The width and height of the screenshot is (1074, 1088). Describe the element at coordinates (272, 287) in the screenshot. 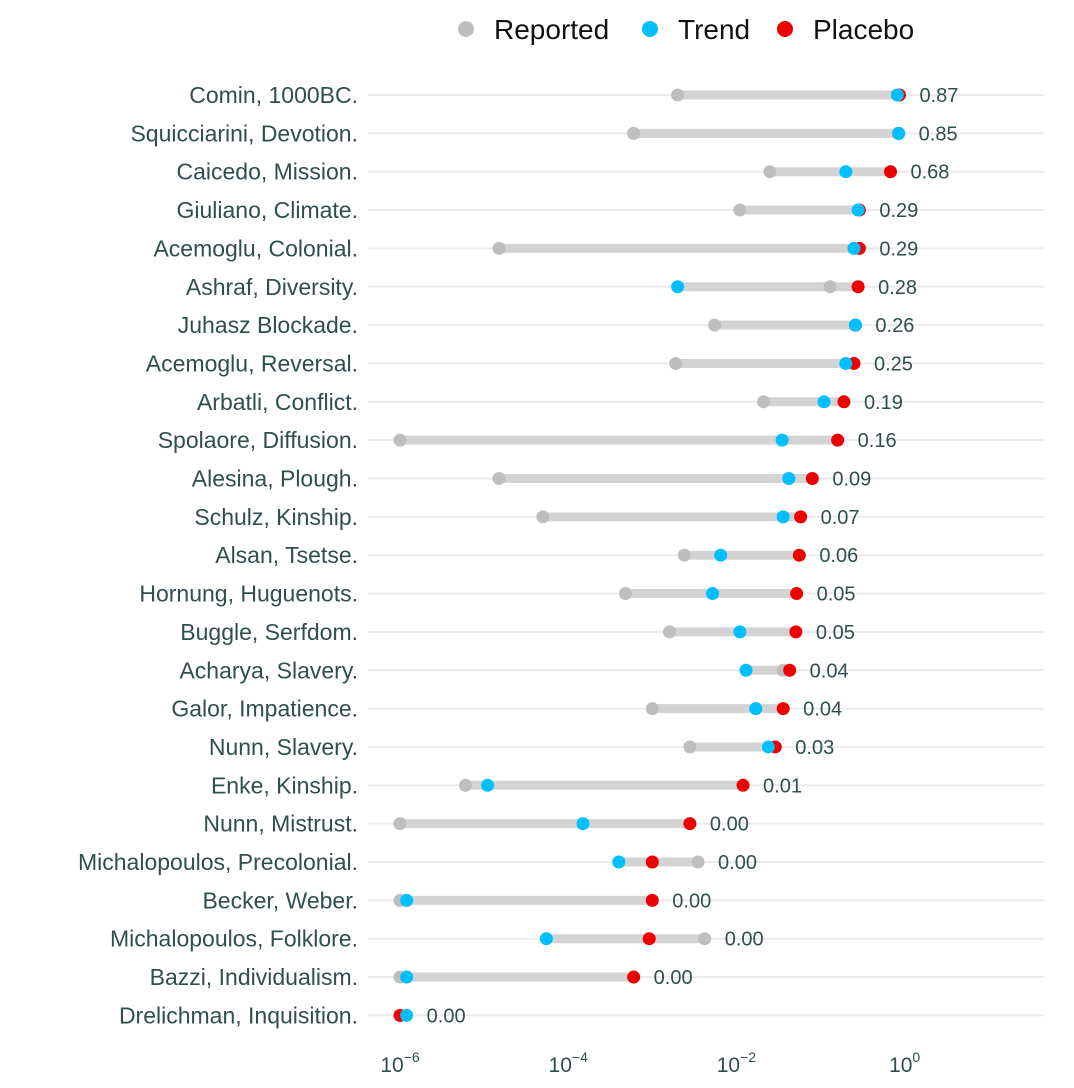

I see `y-tick-label: Ashraf, Diversity.` at that location.